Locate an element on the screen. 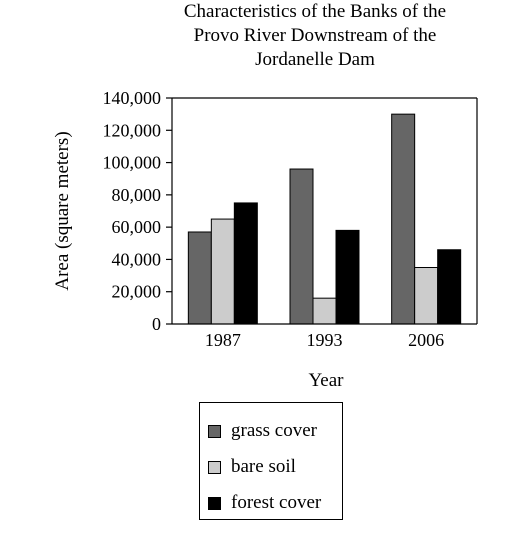 This screenshot has height=537, width=522. y-tick-label: 60,000 is located at coordinates (137, 227).